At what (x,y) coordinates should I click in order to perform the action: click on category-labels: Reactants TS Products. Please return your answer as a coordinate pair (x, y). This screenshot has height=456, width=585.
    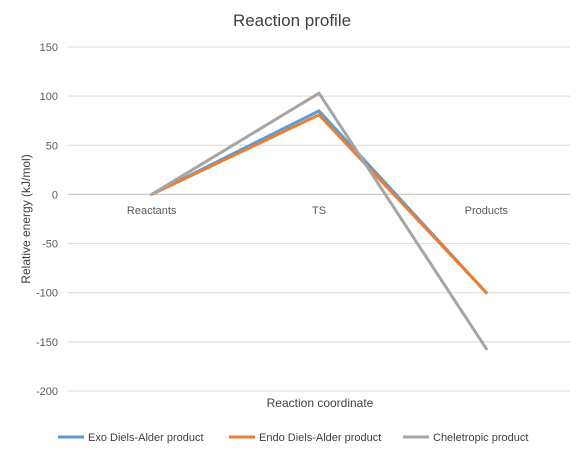
    Looking at the image, I should click on (318, 211).